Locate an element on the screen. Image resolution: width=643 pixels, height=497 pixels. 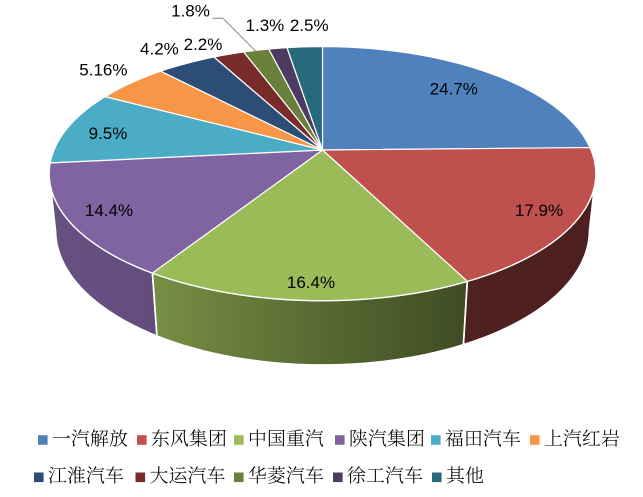
svg-text: 14.4% is located at coordinates (109, 210).